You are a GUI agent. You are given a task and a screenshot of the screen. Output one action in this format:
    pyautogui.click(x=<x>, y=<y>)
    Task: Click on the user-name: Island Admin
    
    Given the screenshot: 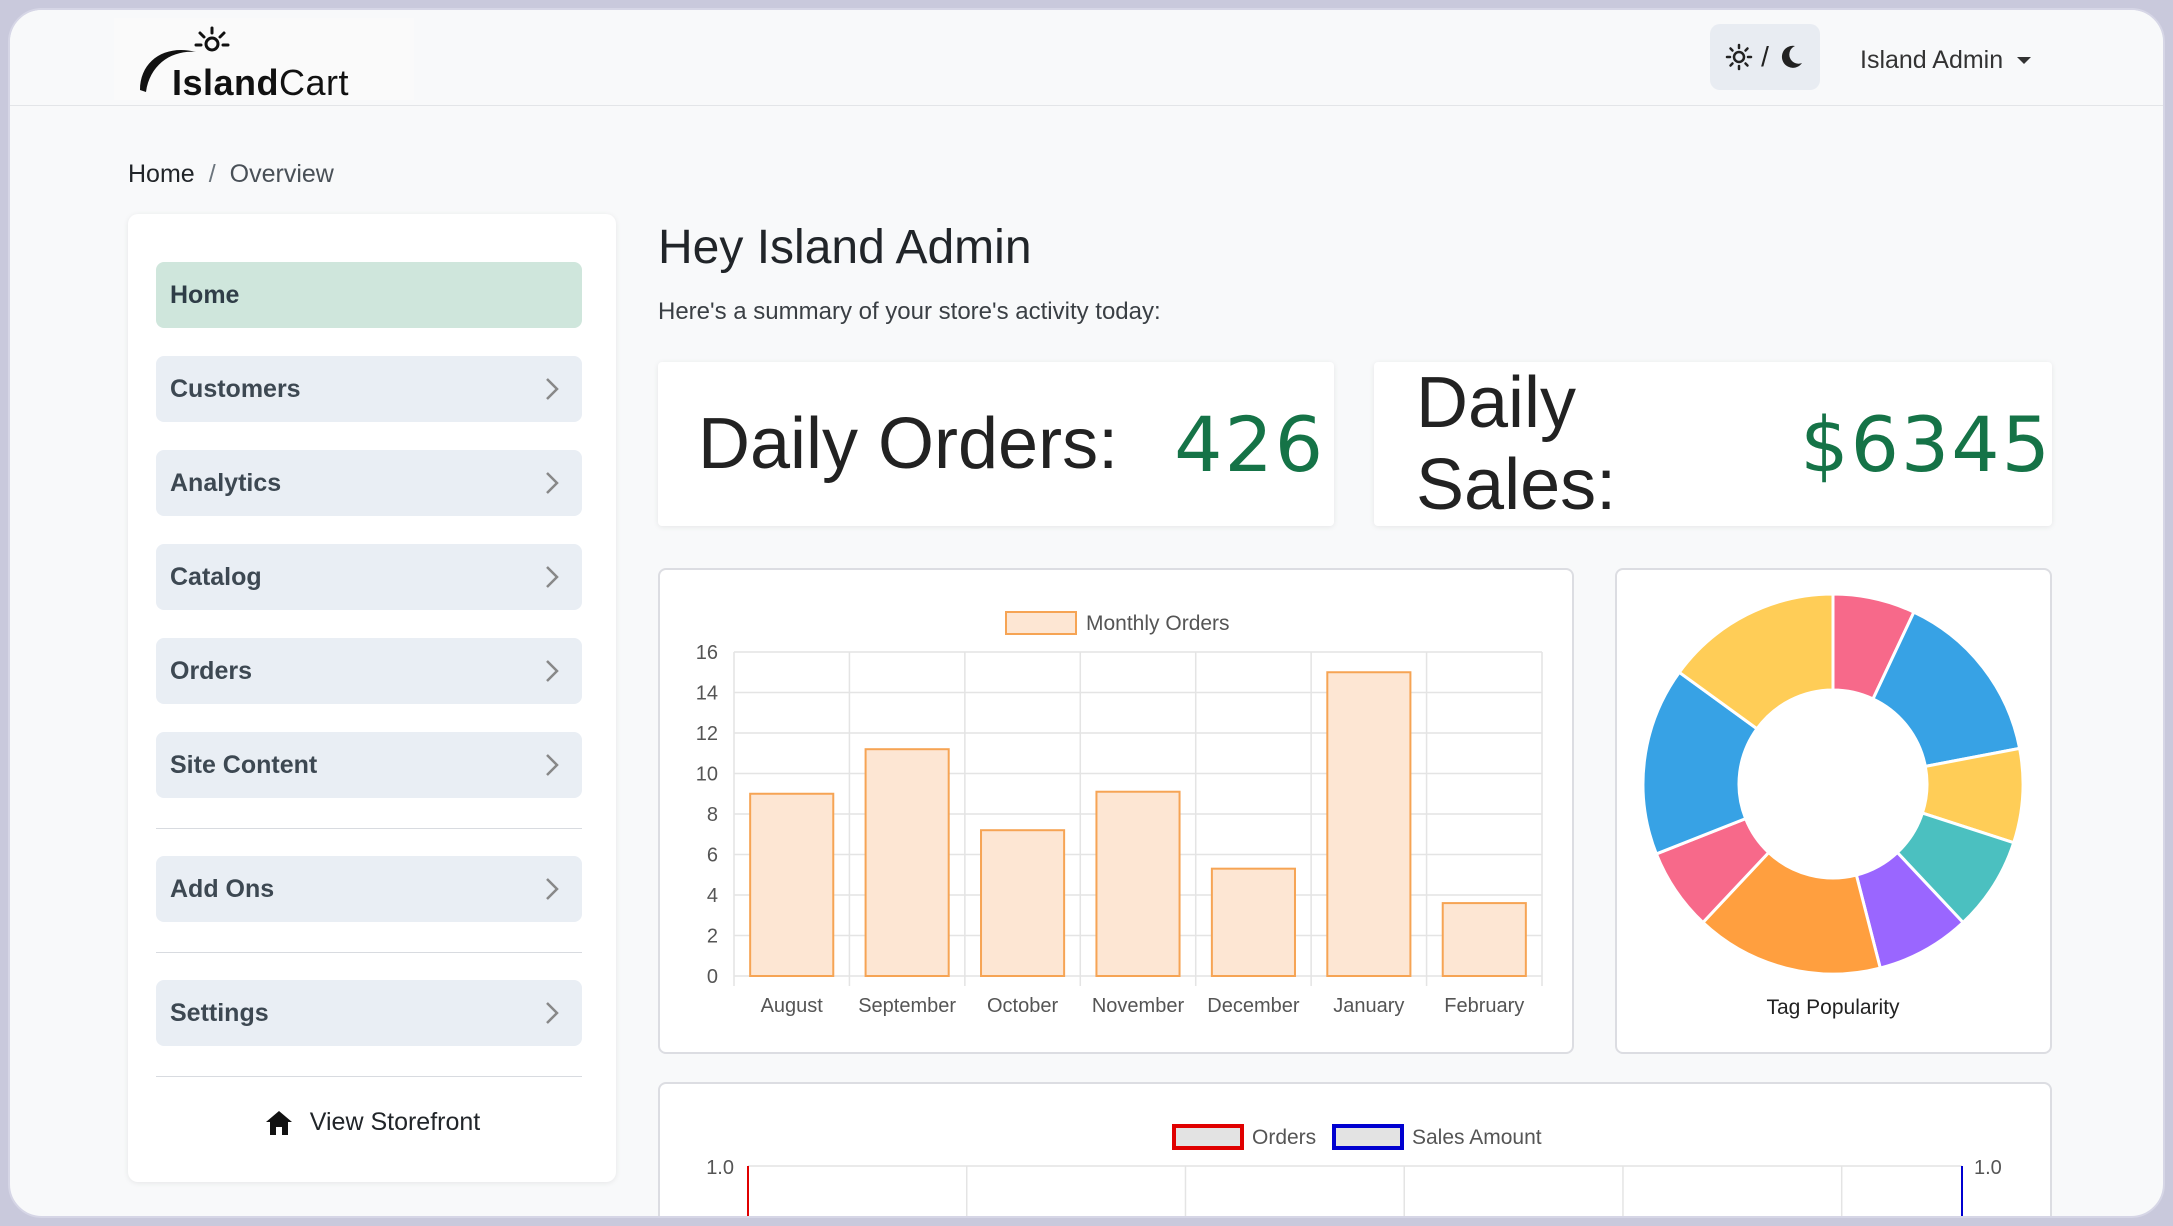 What is the action you would take?
    pyautogui.click(x=1932, y=59)
    